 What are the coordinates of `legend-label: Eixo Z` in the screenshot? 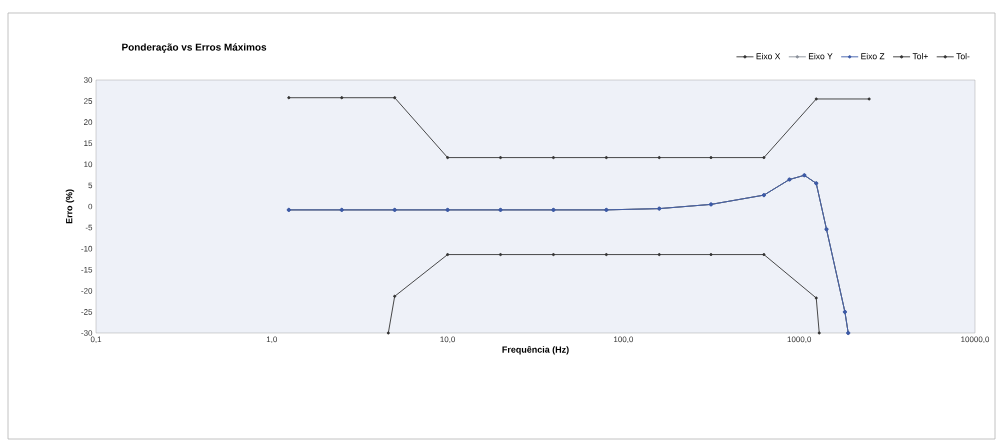 It's located at (873, 56).